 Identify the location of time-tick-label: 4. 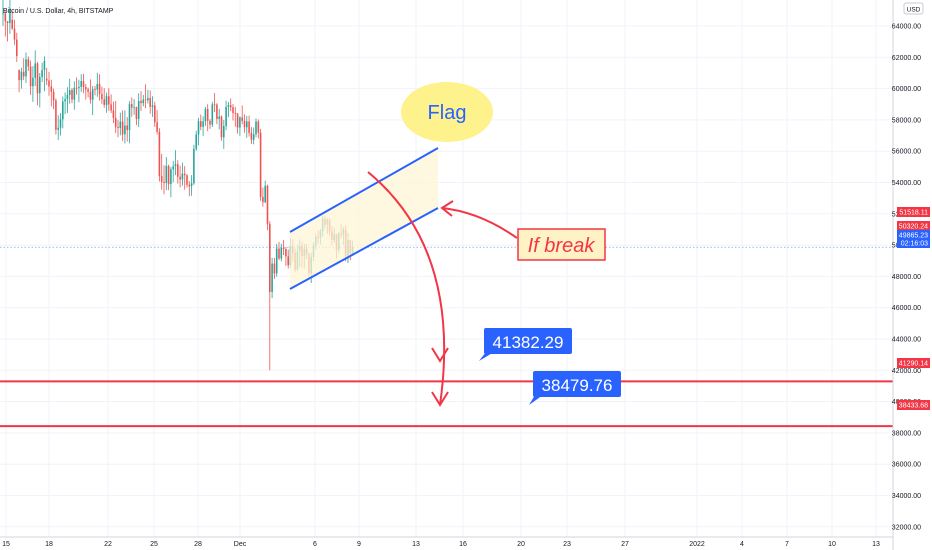
(742, 544).